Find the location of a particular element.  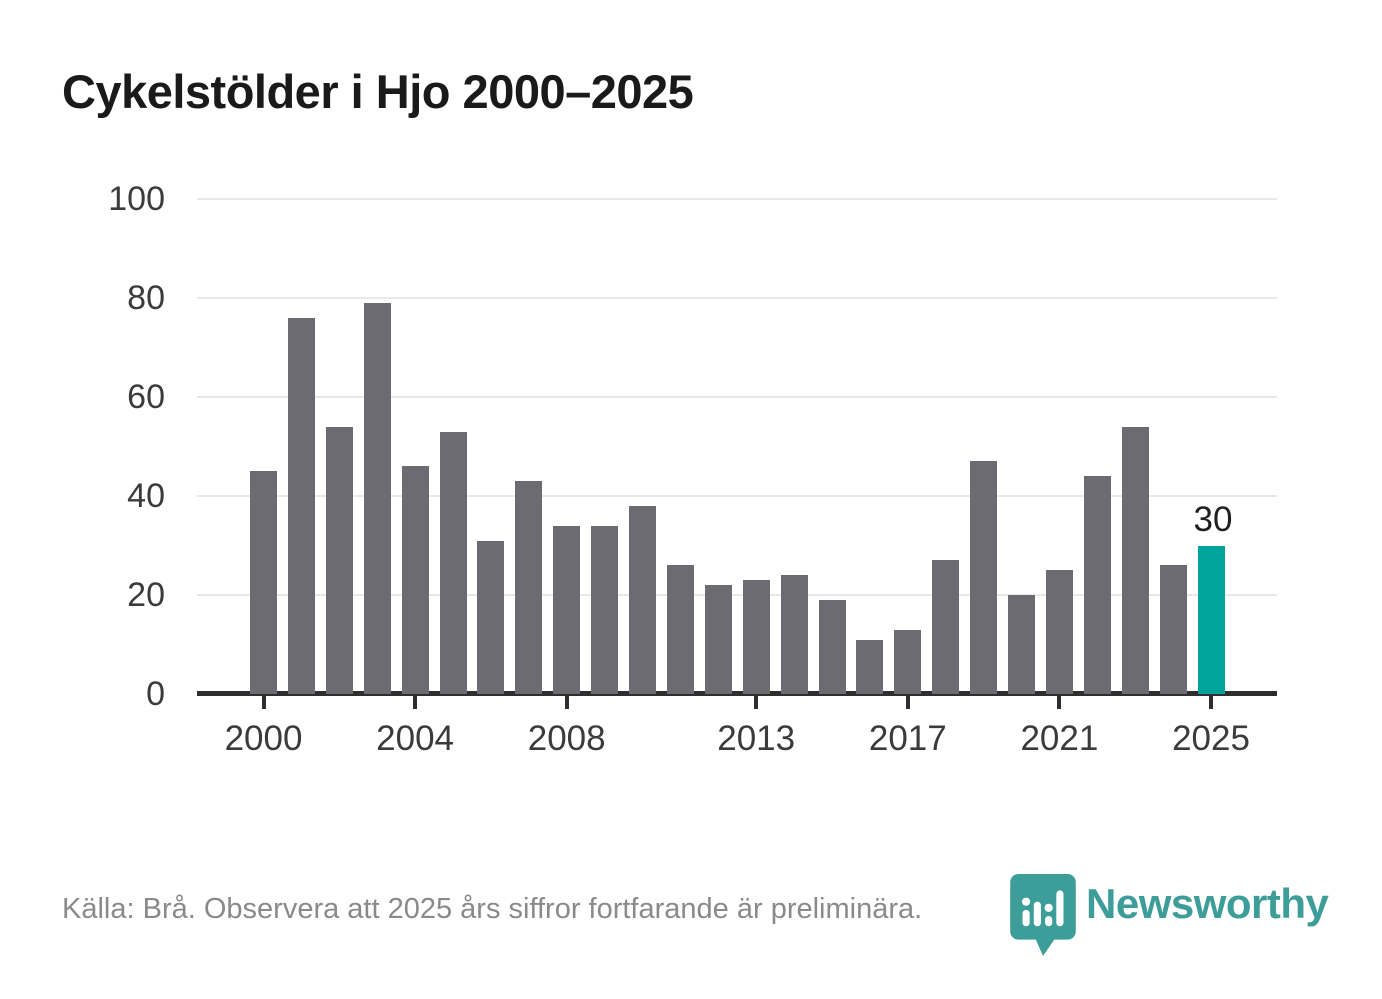

newsworthy-logo: Newsworthy is located at coordinates (1169, 915).